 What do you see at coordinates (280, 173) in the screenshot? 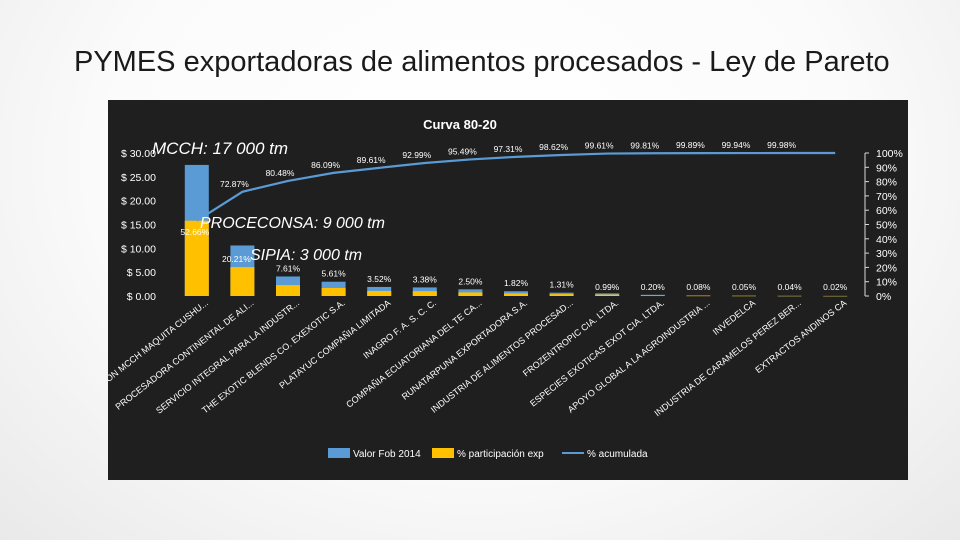
I see `cumulative-data-label: 80.48%` at bounding box center [280, 173].